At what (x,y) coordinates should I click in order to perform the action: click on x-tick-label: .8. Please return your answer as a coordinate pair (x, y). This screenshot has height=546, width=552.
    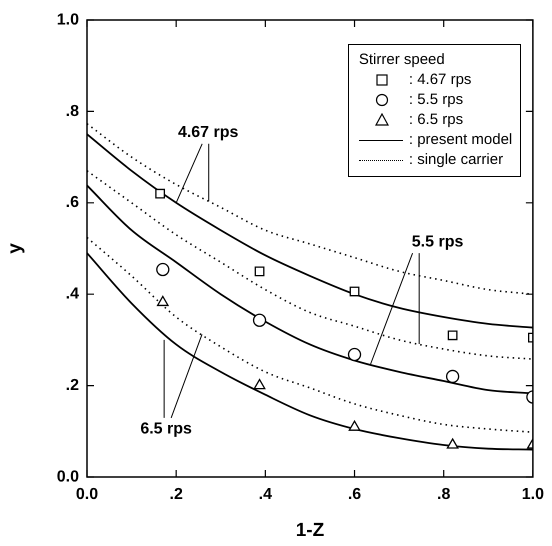
    Looking at the image, I should click on (443, 495).